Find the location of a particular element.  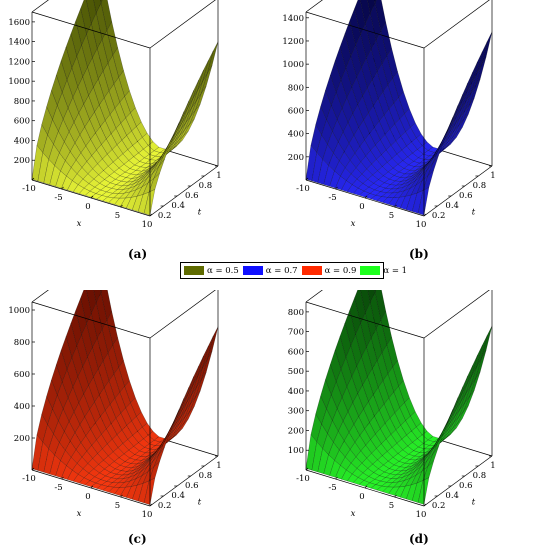

z-axis: 200 400 600 800 1000 is located at coordinates (21, 375).